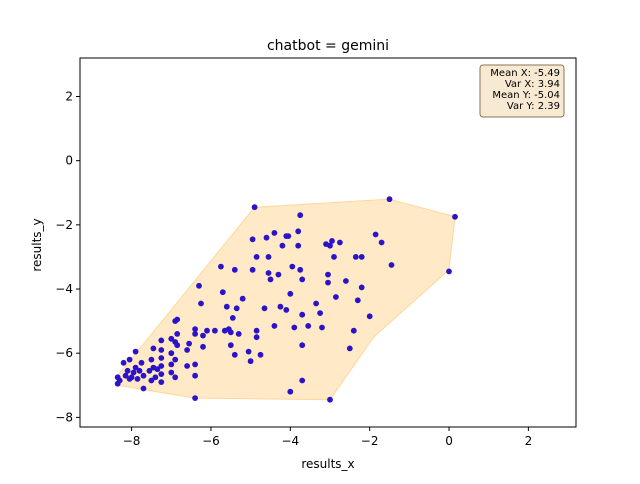 The height and width of the screenshot is (484, 640). I want to click on stats-box-background, so click(522, 91).